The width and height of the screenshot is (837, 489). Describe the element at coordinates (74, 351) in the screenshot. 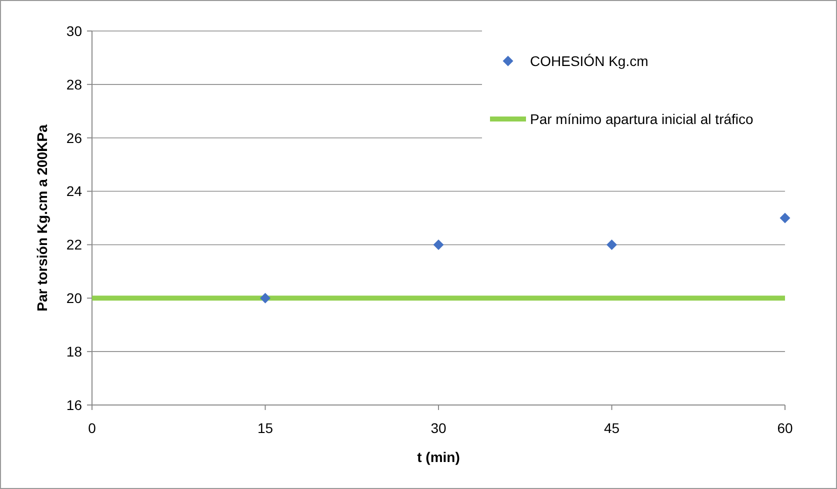

I see `y-tick-label: 18` at that location.